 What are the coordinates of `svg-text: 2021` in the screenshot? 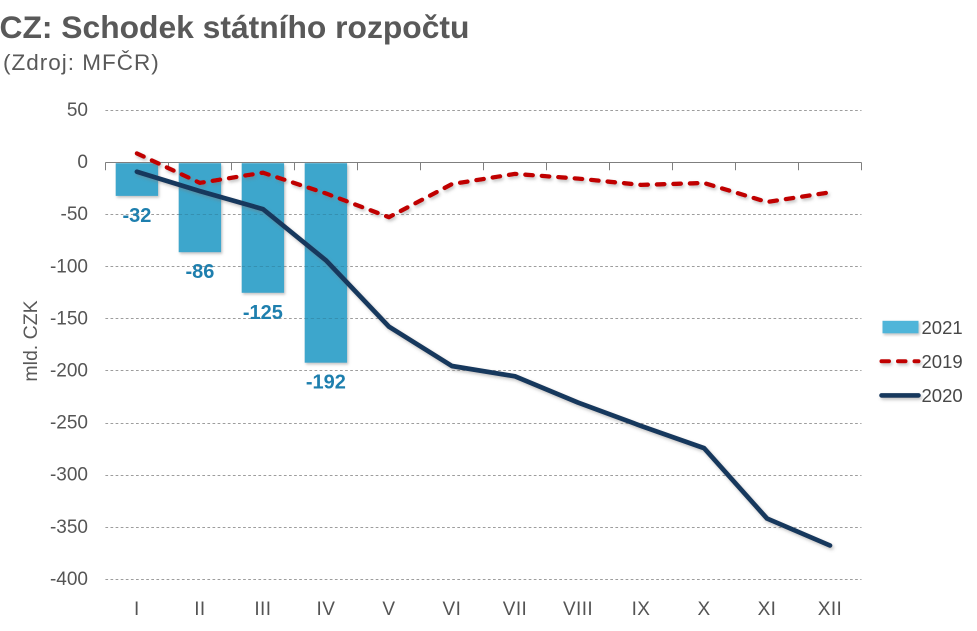 It's located at (942, 327).